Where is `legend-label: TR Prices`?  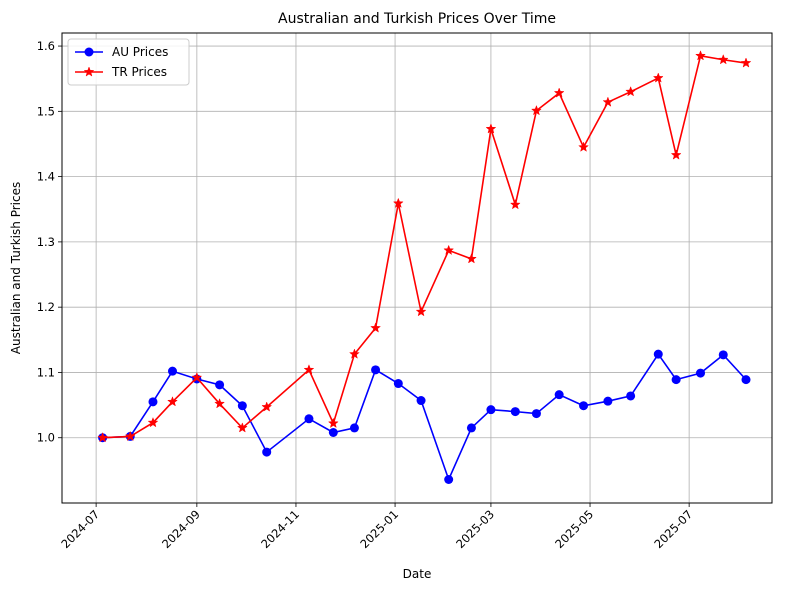
legend-label: TR Prices is located at coordinates (139, 72).